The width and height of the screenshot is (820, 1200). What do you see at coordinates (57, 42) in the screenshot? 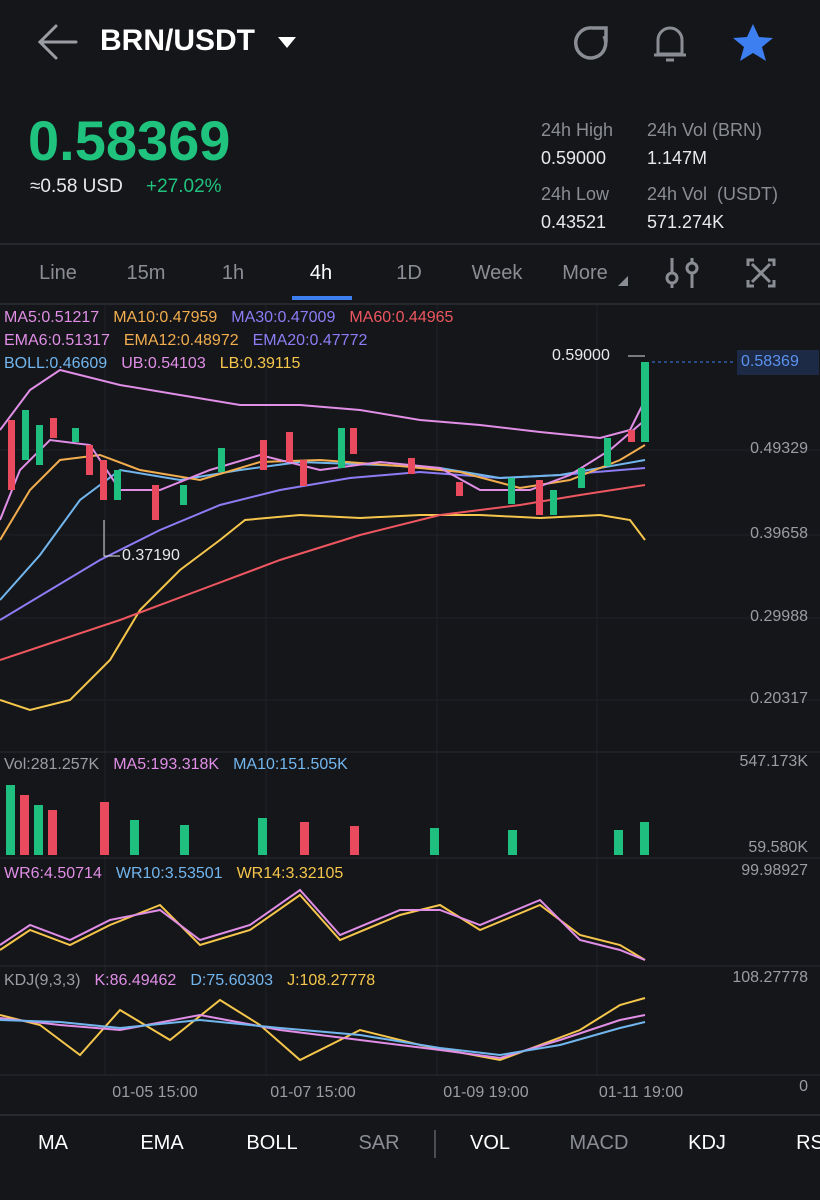
I see `back-button` at bounding box center [57, 42].